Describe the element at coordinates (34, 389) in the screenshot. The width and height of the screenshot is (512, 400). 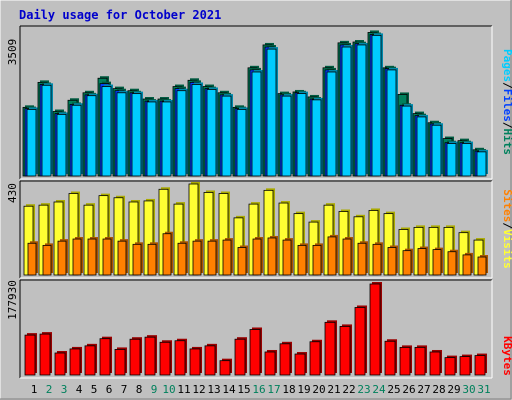
I see `day-label-1: 1` at that location.